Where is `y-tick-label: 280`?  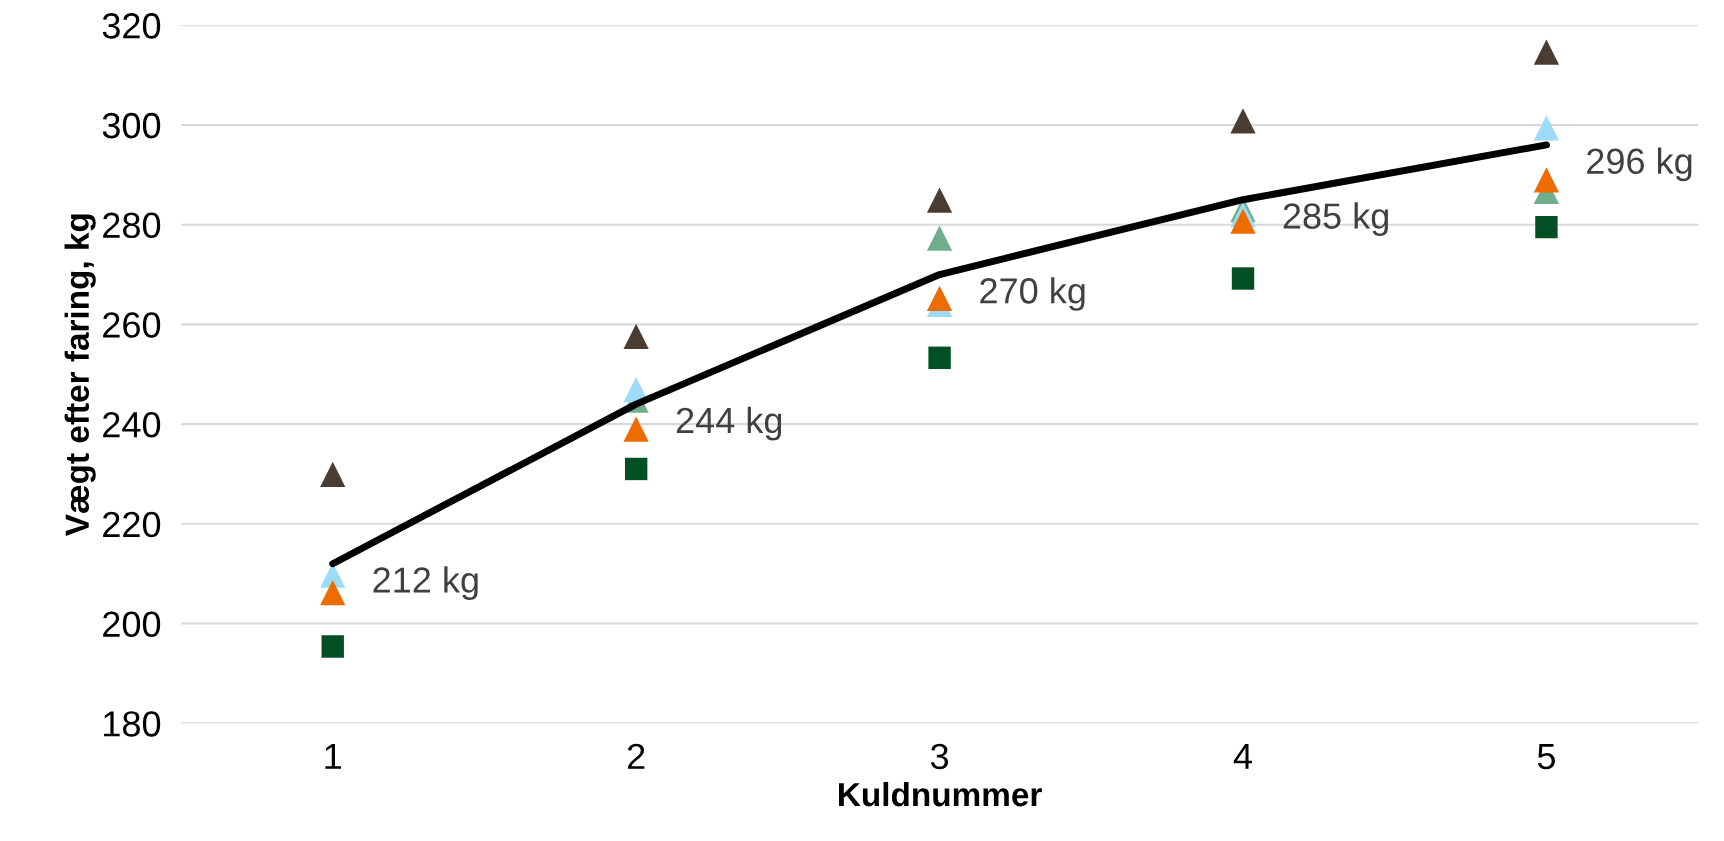
y-tick-label: 280 is located at coordinates (132, 225).